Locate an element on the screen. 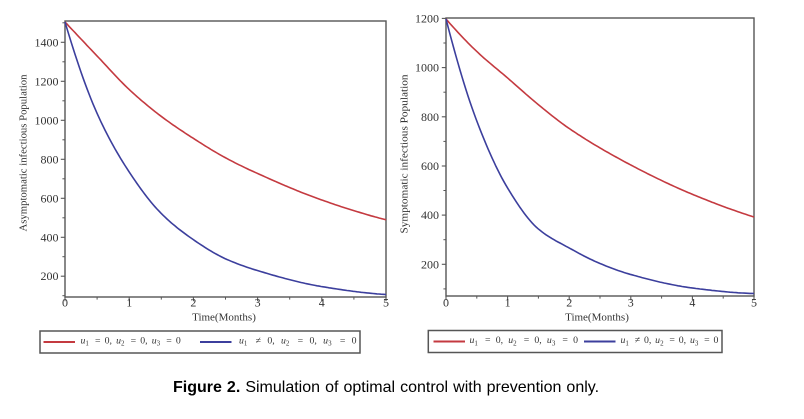  svg-text:Asymptomatic infectious Popula: Asymptomatic infectious Population is located at coordinates (24, 153).